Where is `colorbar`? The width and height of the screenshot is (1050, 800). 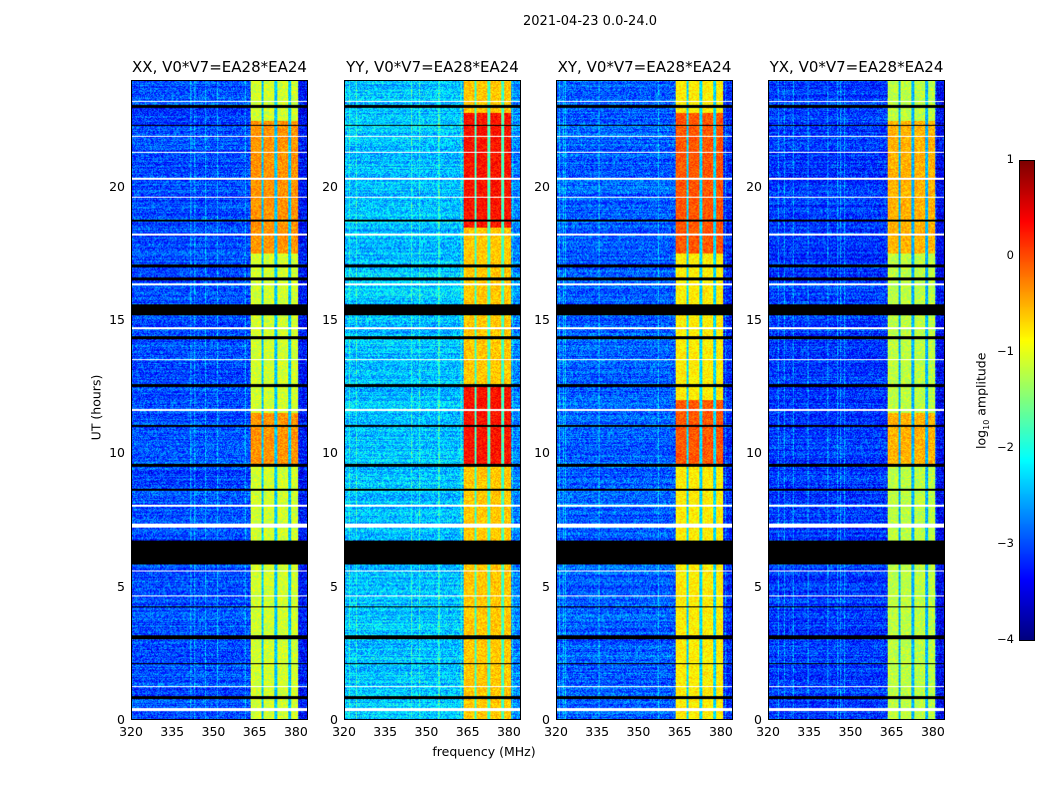 colorbar is located at coordinates (1027, 400).